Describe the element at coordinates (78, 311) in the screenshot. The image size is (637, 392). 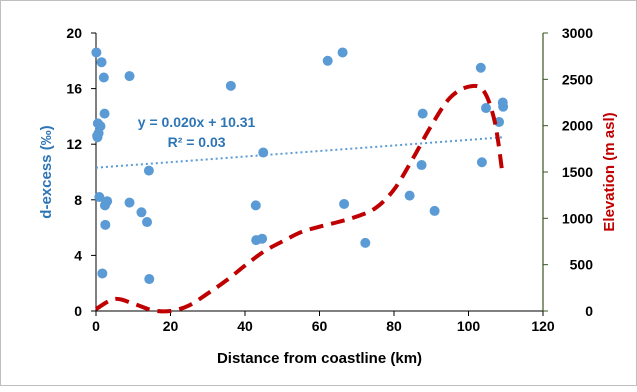
I see `left-y-tick-label: 0` at that location.